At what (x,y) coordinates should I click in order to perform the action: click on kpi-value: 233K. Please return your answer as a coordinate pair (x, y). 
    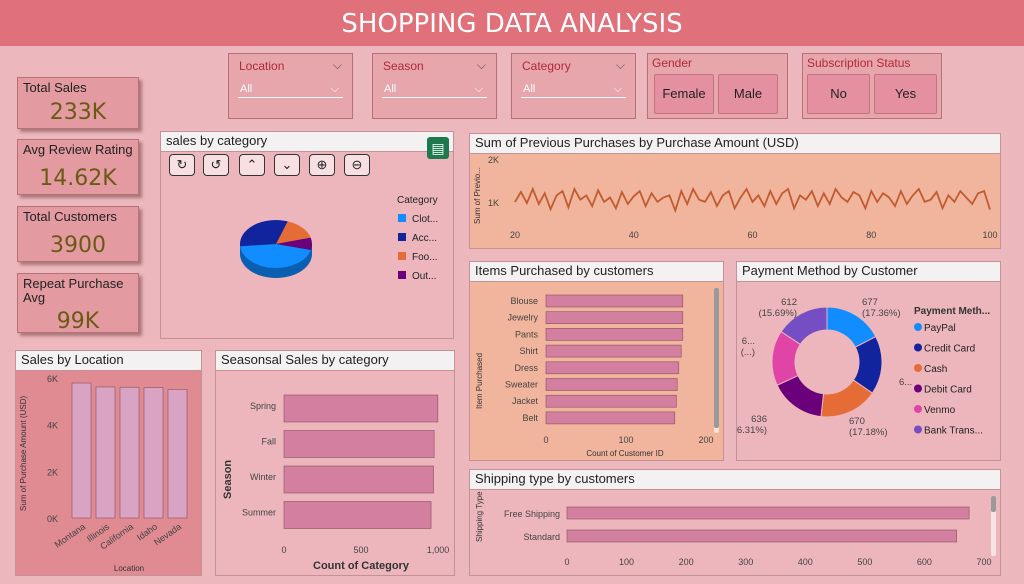
    Looking at the image, I should click on (78, 112).